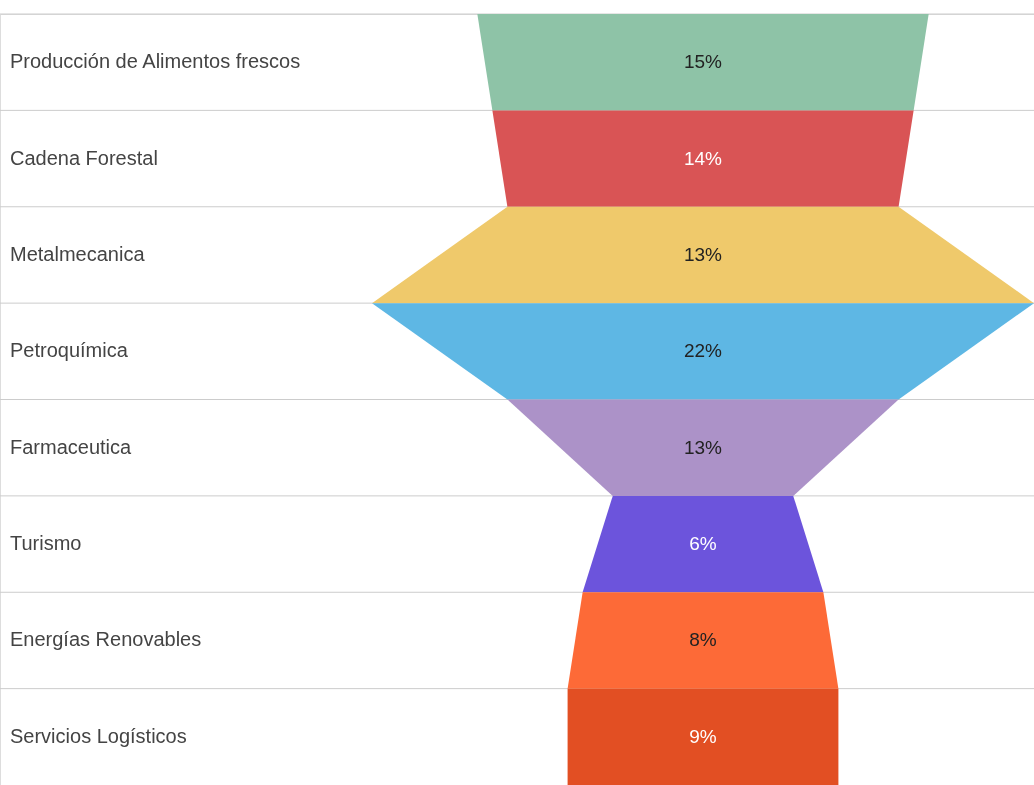 The width and height of the screenshot is (1034, 785). What do you see at coordinates (84, 157) in the screenshot?
I see `category-label: Cadena Forestal` at bounding box center [84, 157].